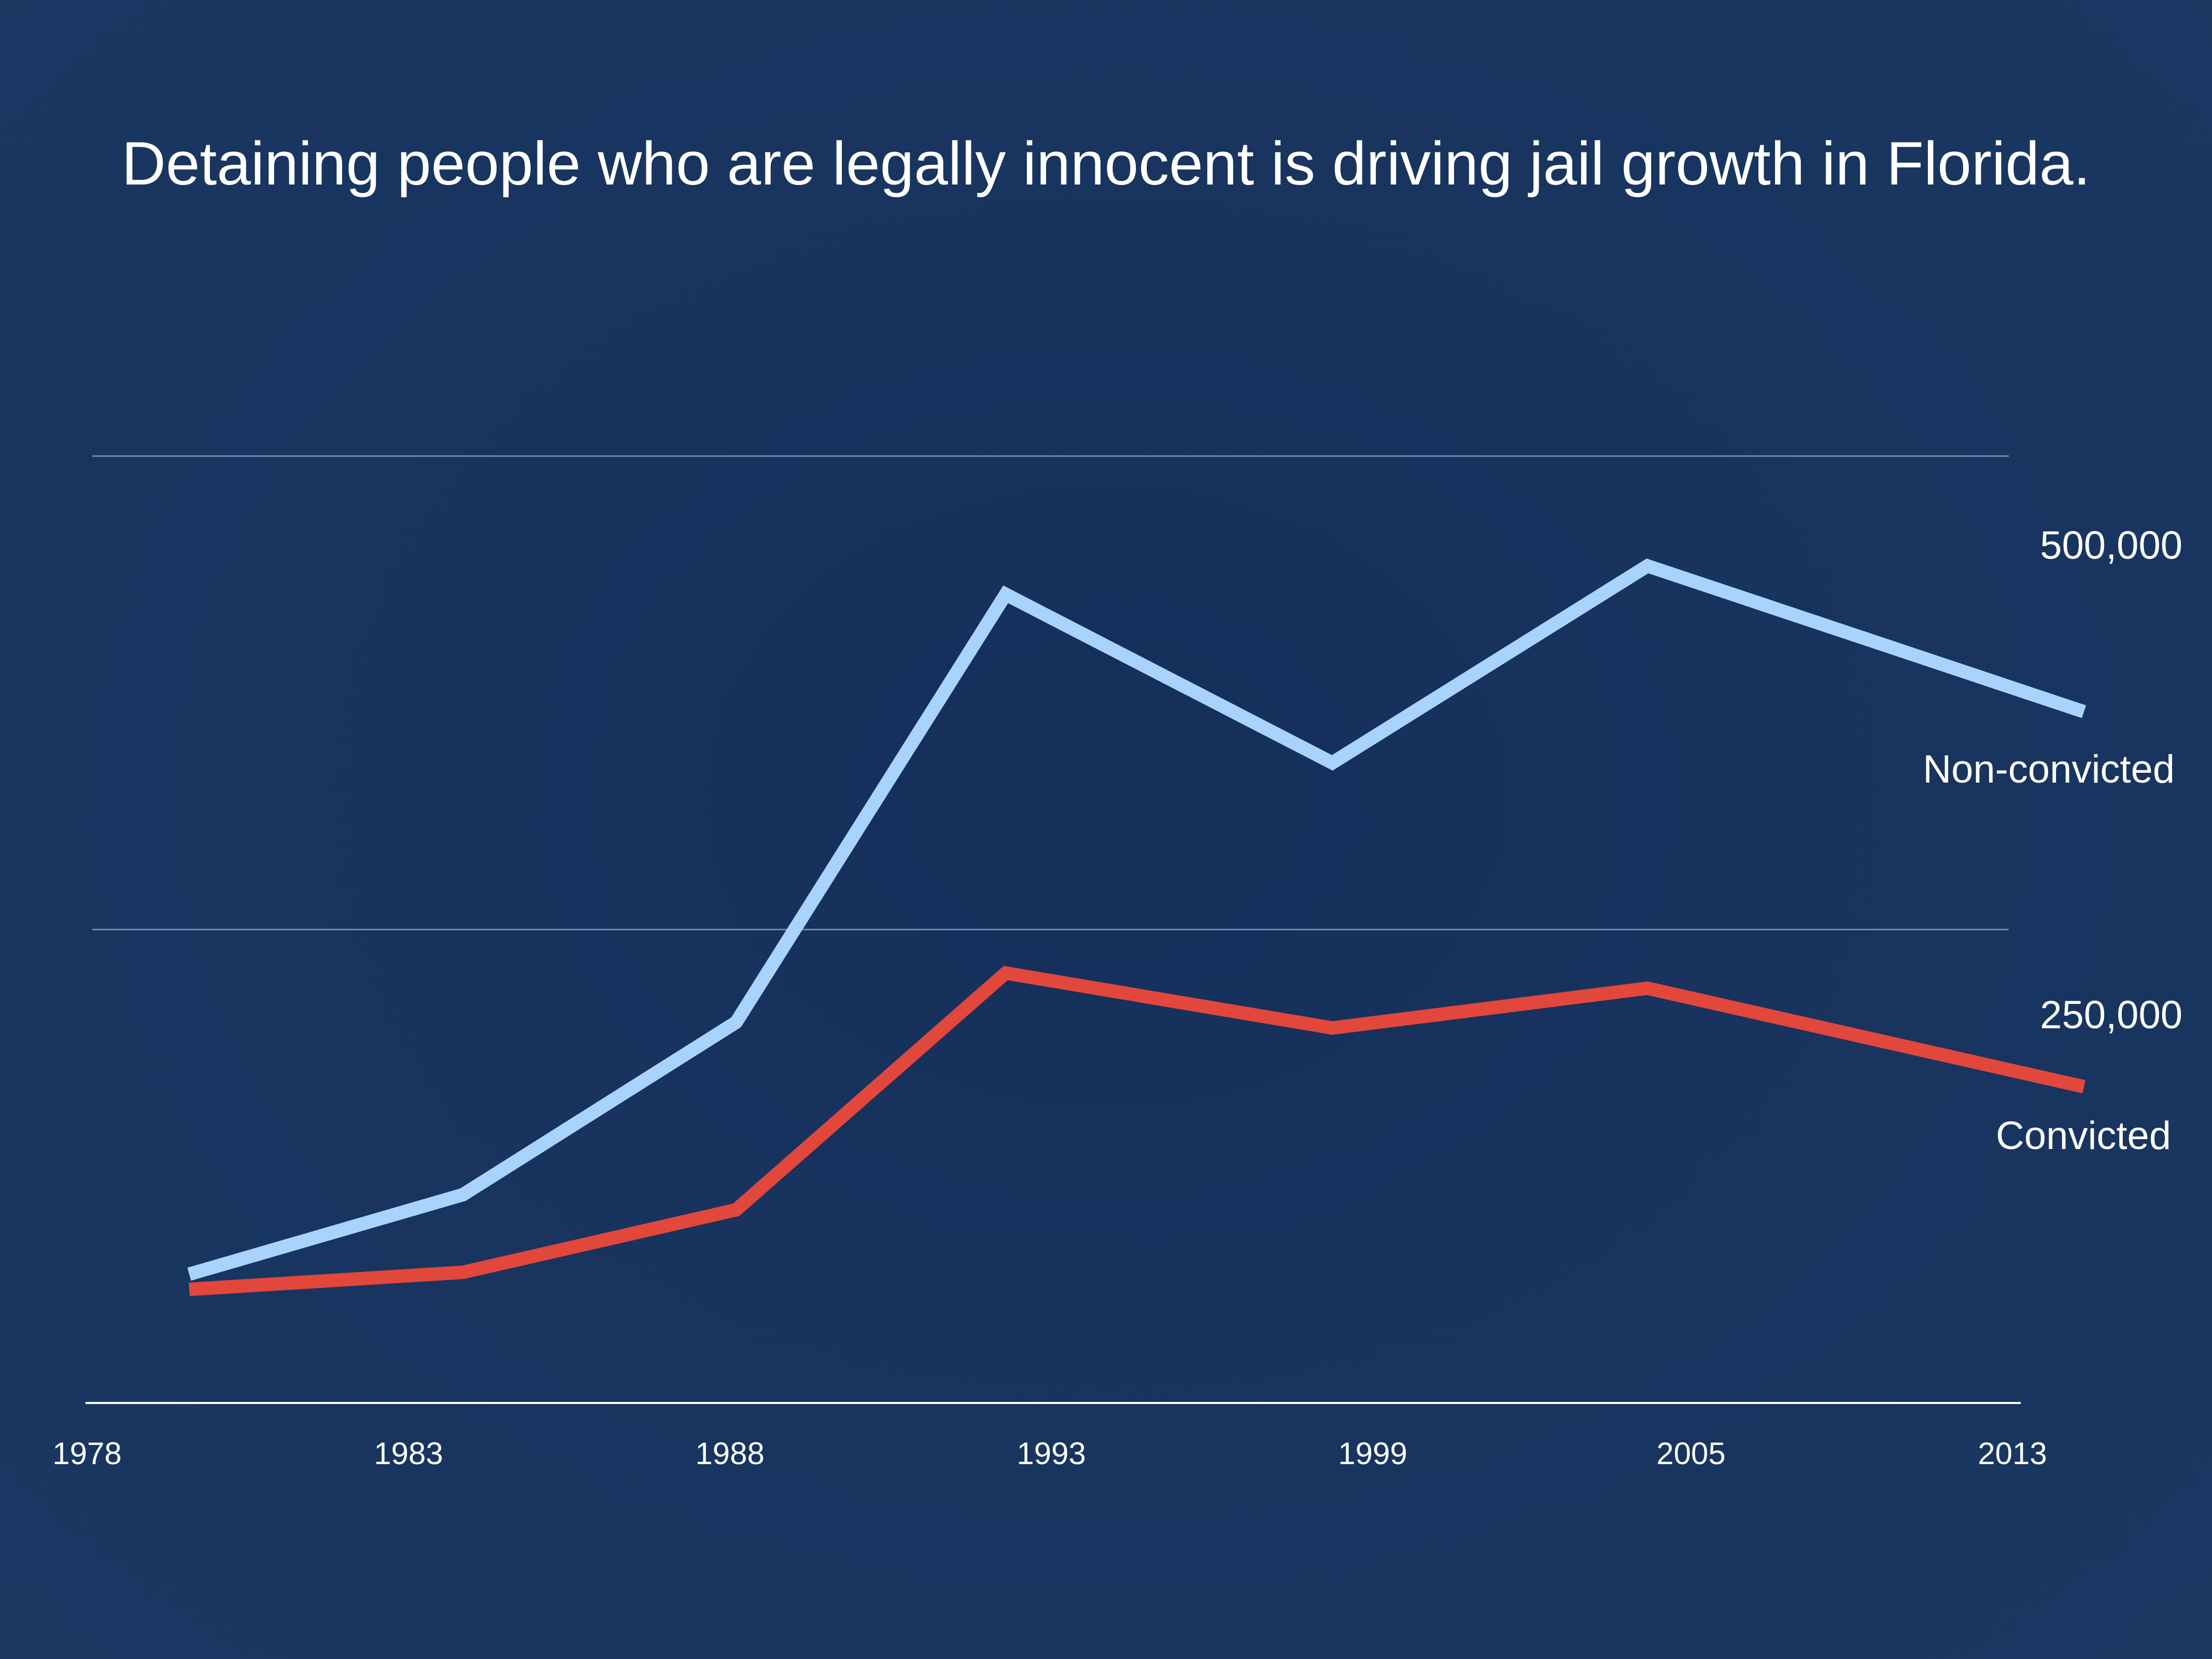  Describe the element at coordinates (1690, 1453) in the screenshot. I see `x-tick-label: 2005` at that location.